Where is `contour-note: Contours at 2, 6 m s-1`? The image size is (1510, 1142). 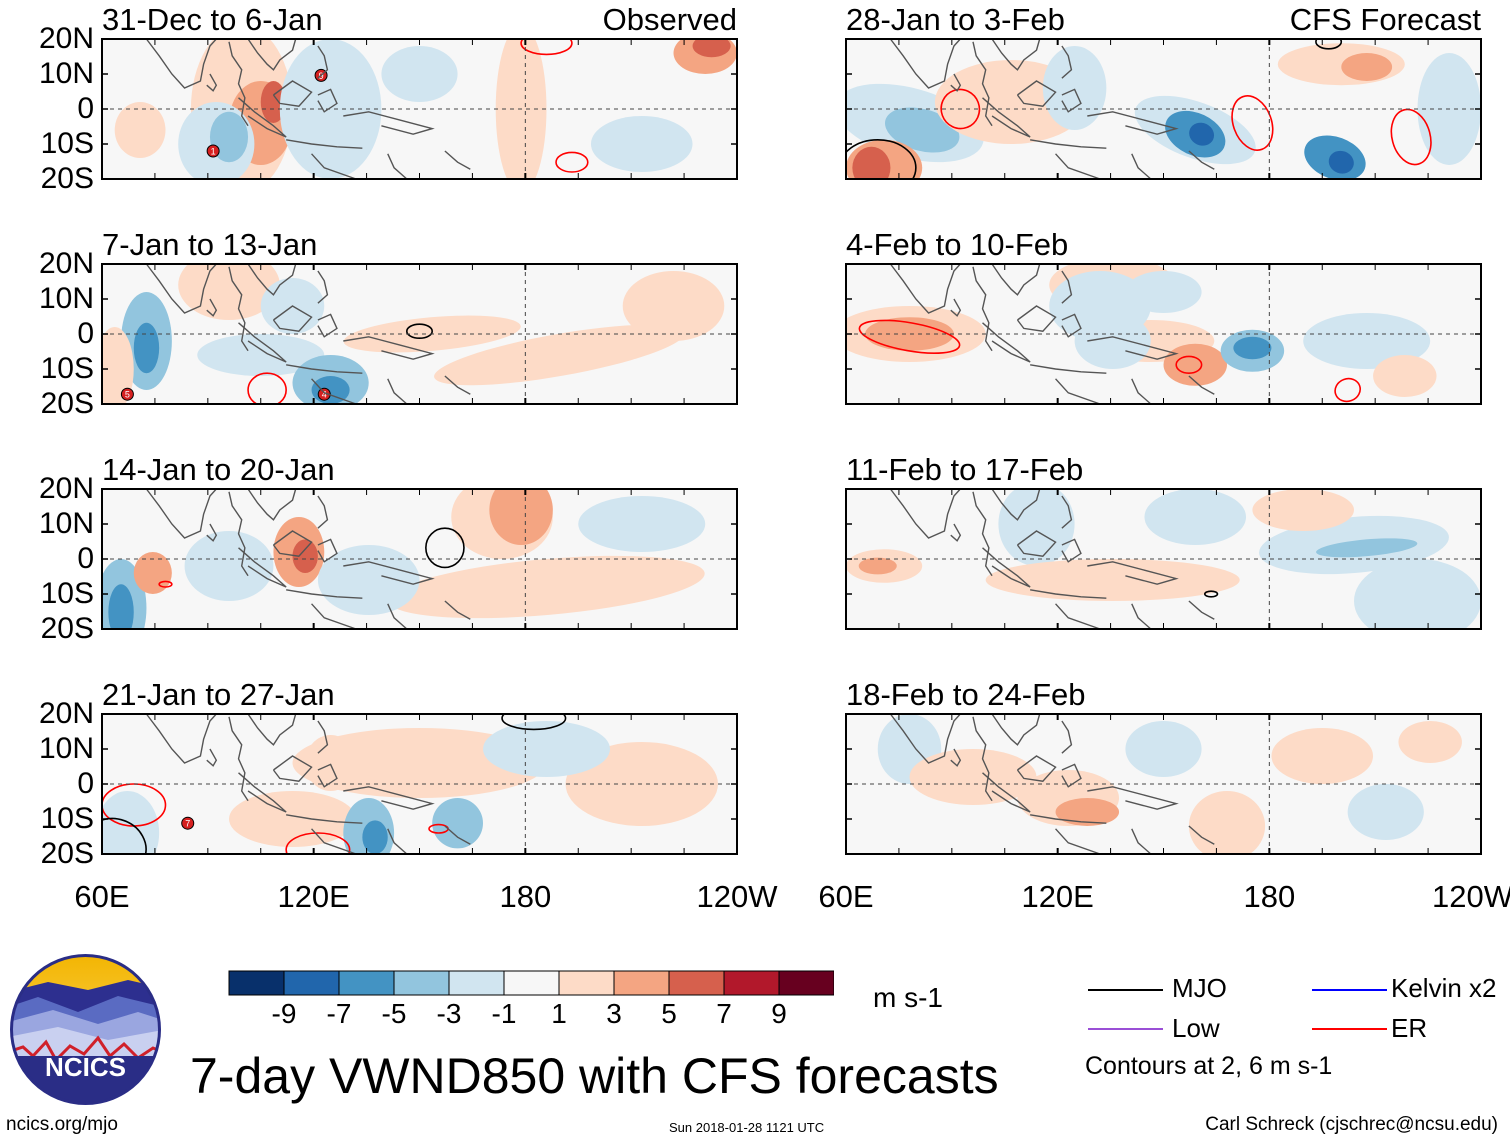
contour-note: Contours at 2, 6 m s-1 is located at coordinates (1209, 1066).